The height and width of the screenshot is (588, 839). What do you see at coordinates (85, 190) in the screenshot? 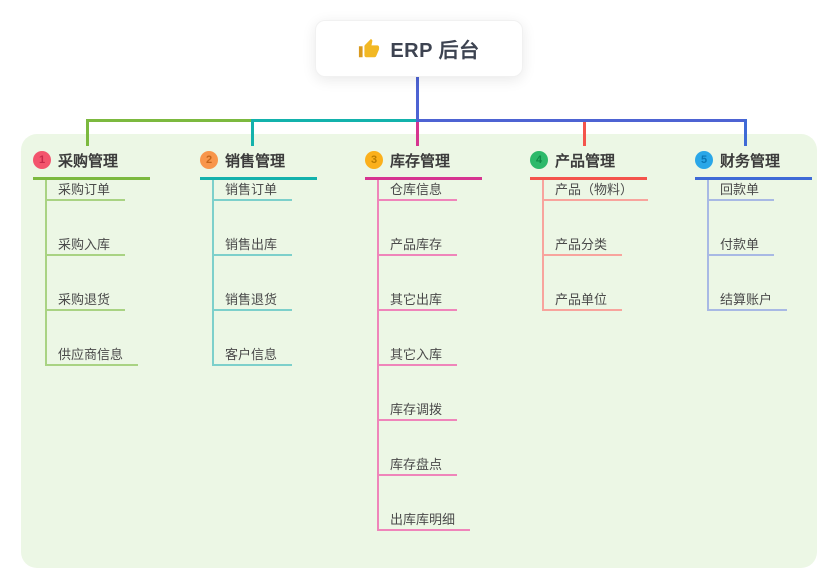
I see `child-node: 采购订单` at bounding box center [85, 190].